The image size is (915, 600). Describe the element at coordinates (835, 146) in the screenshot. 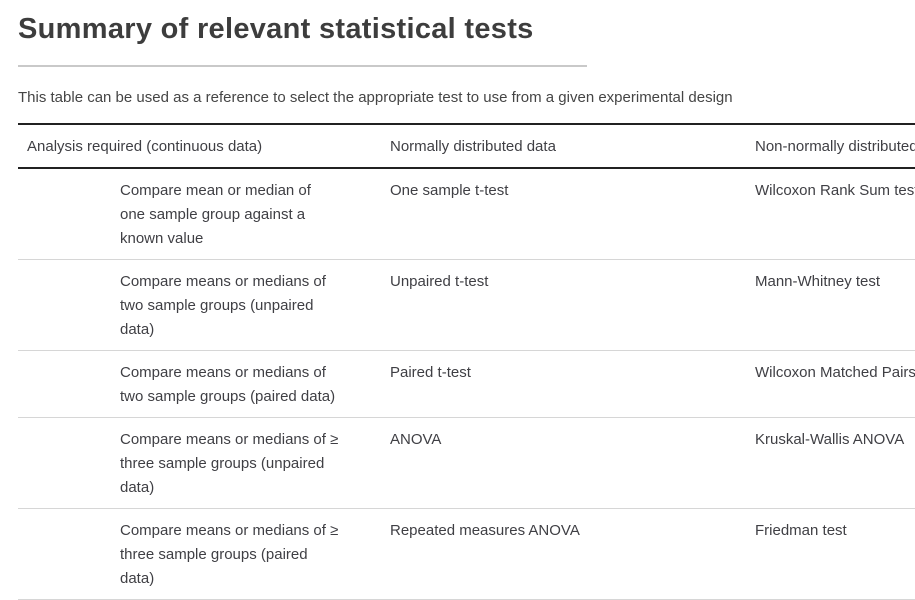

I see `column-header-non-normal: Non-normally distributed data` at that location.